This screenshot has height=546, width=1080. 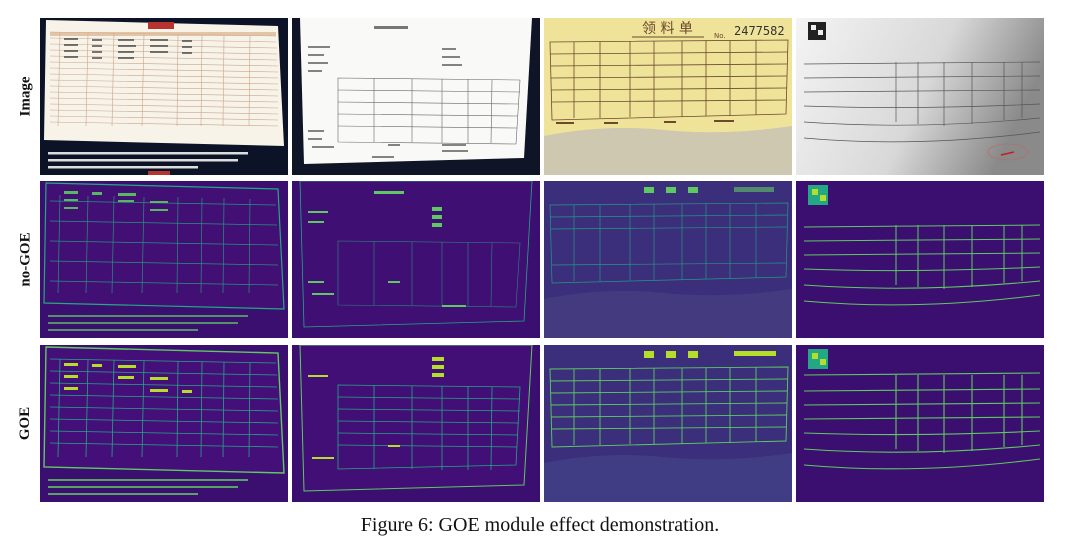 I want to click on grayscale-form-photo, so click(x=920, y=96).